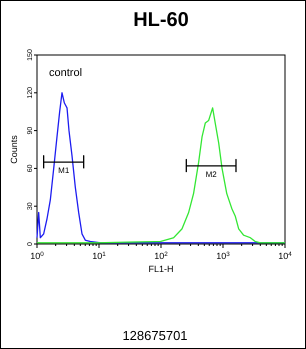  I want to click on x-tick-label: 10$^{1}$, so click(99, 255).